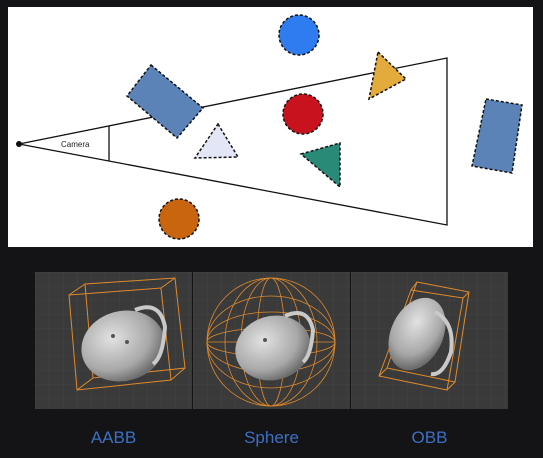 The width and height of the screenshot is (543, 458). Describe the element at coordinates (417, 334) in the screenshot. I see `obb-model` at that location.